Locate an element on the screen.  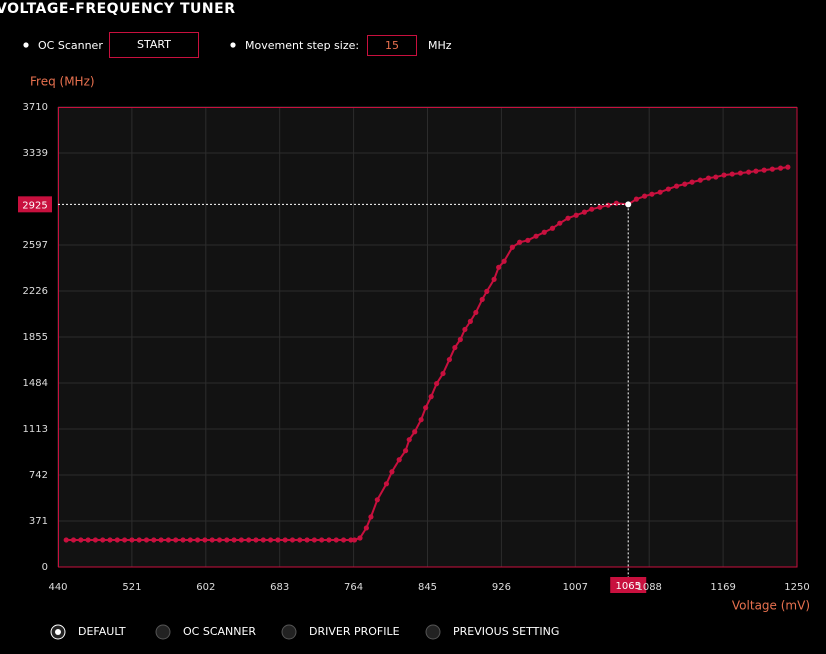
y-tick-label: 2226 is located at coordinates (35, 291).